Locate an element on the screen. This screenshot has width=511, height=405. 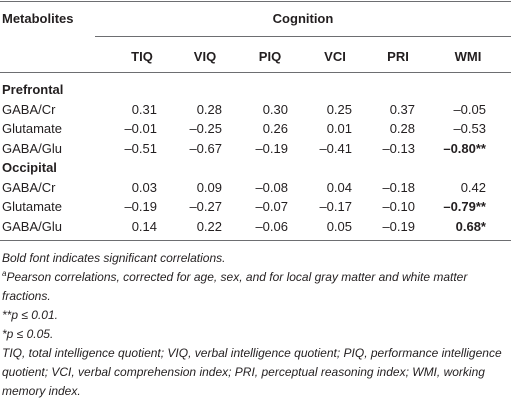
column-header: PIQ is located at coordinates (270, 56).